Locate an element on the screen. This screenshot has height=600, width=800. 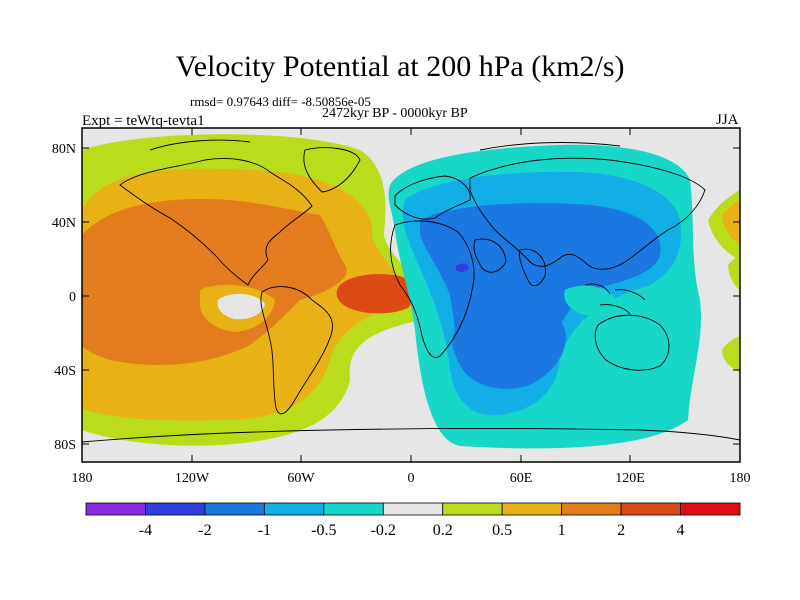
region-tropical-atlantic-max is located at coordinates (375, 294).